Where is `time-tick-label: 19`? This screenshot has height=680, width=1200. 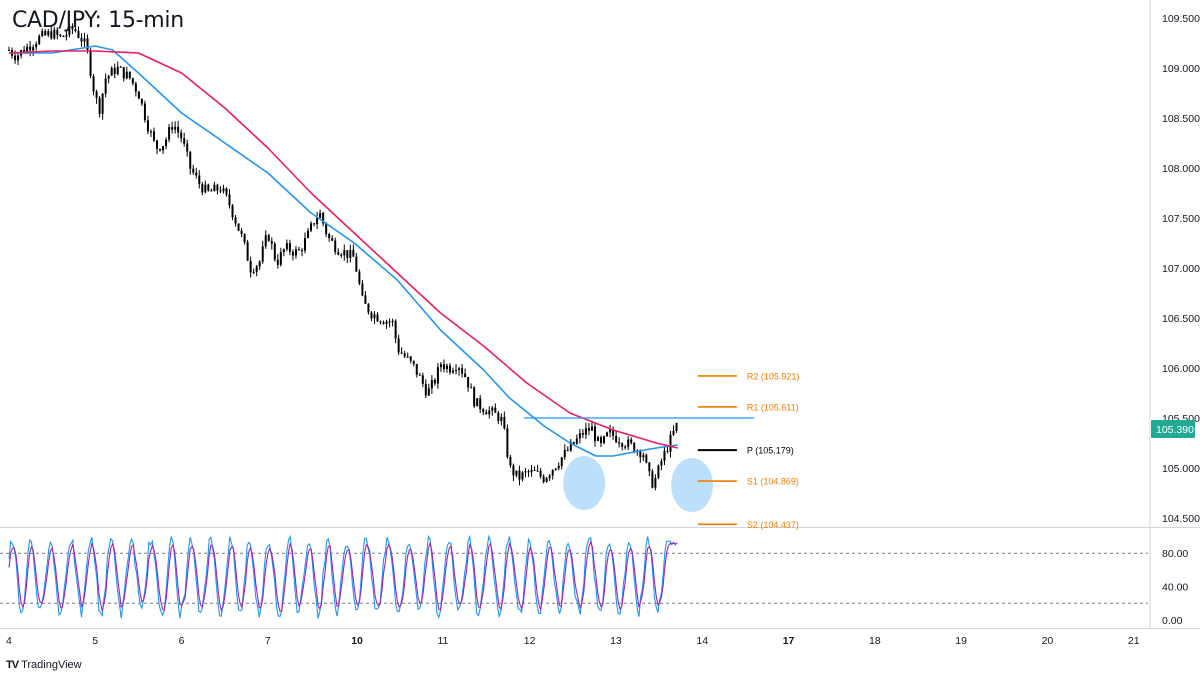 time-tick-label: 19 is located at coordinates (961, 641).